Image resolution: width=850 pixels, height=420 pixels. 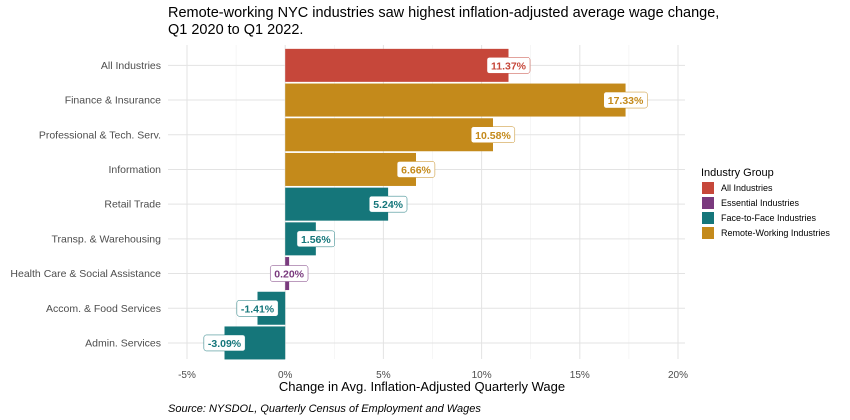 I want to click on x-tick-labels-layer: -5% 0% 5% 10% 15% 20%, so click(x=433, y=375).